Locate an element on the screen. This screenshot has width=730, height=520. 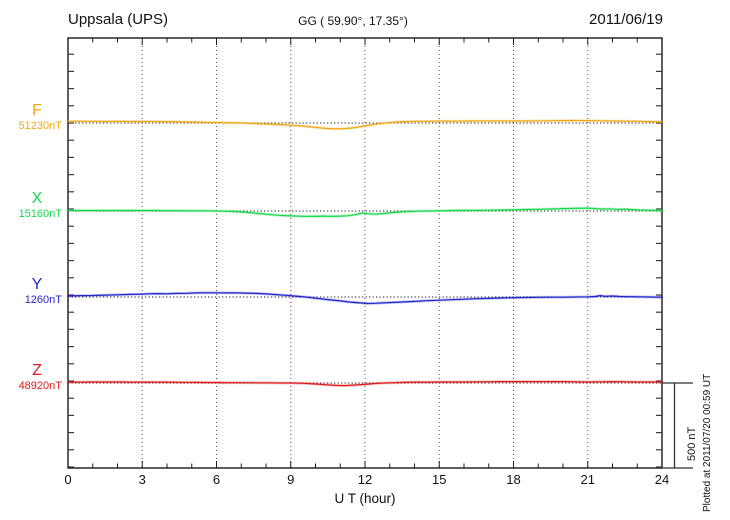
trace-X is located at coordinates (365, 212).